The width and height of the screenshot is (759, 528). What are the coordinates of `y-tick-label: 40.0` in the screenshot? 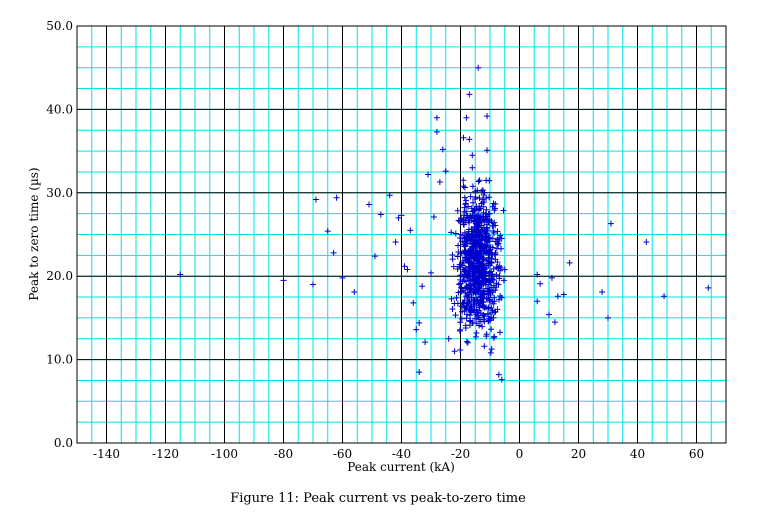 It's located at (59, 109).